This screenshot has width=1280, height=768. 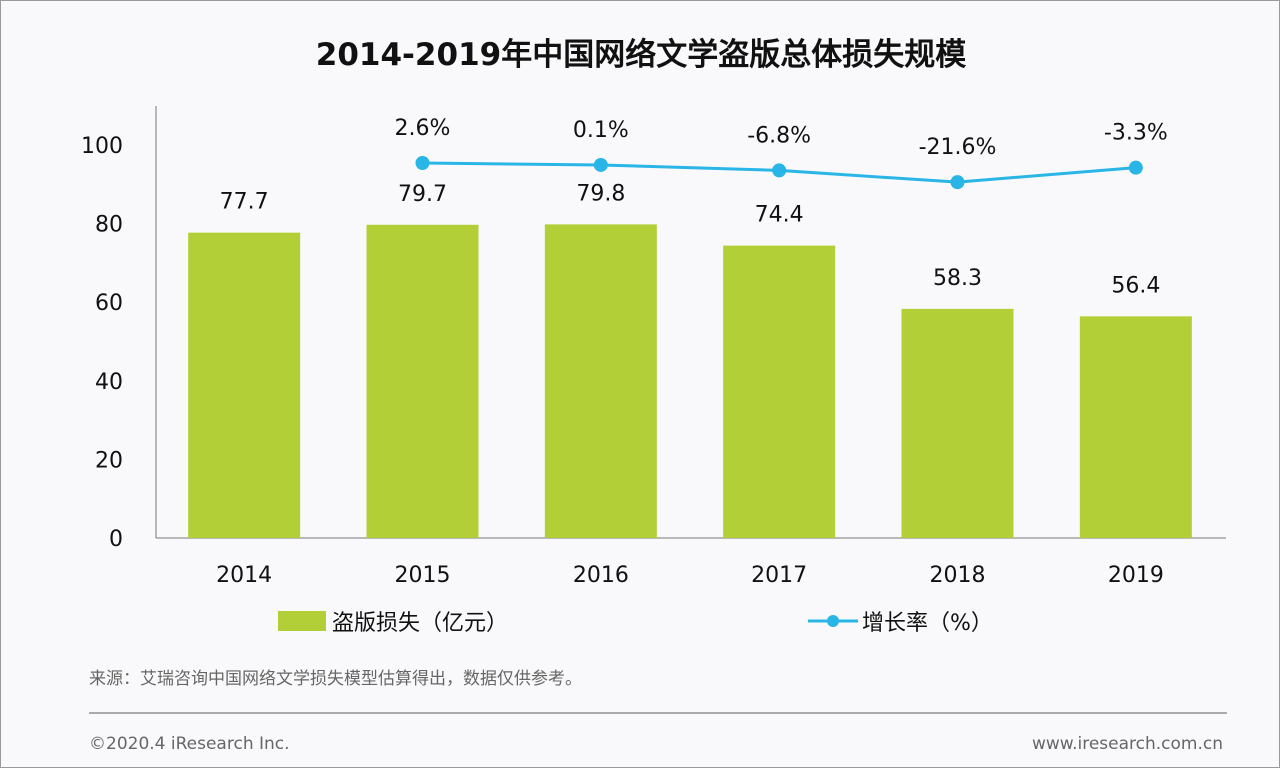 What do you see at coordinates (109, 382) in the screenshot?
I see `y-tick-label: 40` at bounding box center [109, 382].